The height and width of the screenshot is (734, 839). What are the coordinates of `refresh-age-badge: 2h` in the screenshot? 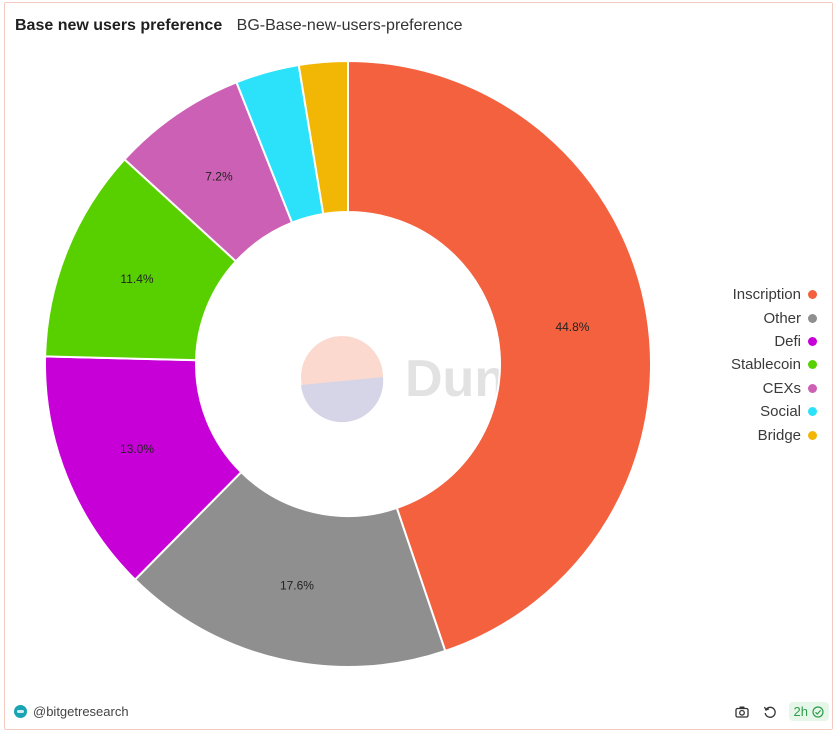 It's located at (808, 711).